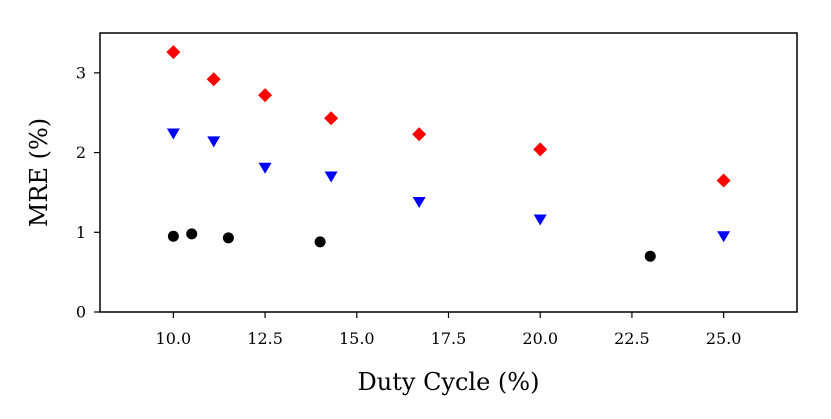  What do you see at coordinates (81, 152) in the screenshot?
I see `y-tick-label: 2` at bounding box center [81, 152].